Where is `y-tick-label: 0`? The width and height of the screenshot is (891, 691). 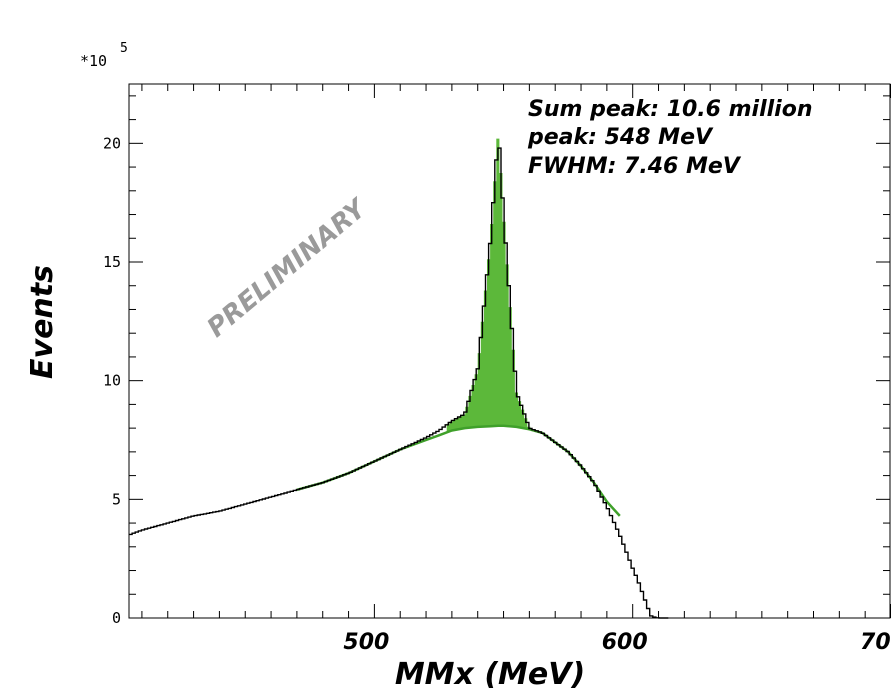 y-tick-label: 0 is located at coordinates (116, 618).